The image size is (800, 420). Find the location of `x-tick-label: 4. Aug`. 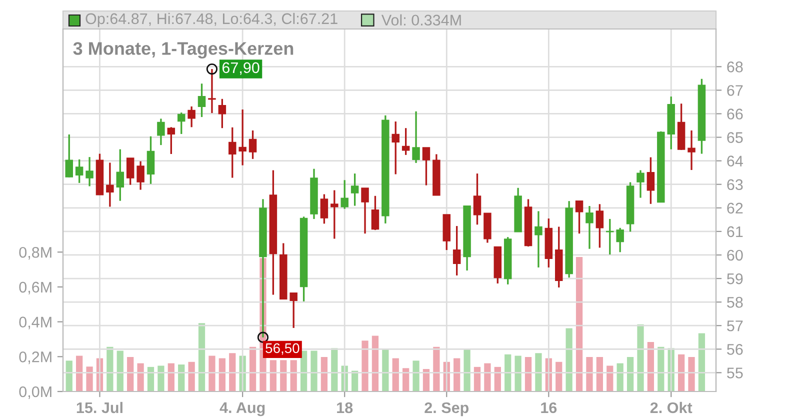

x-tick-label: 4. Aug is located at coordinates (242, 409).